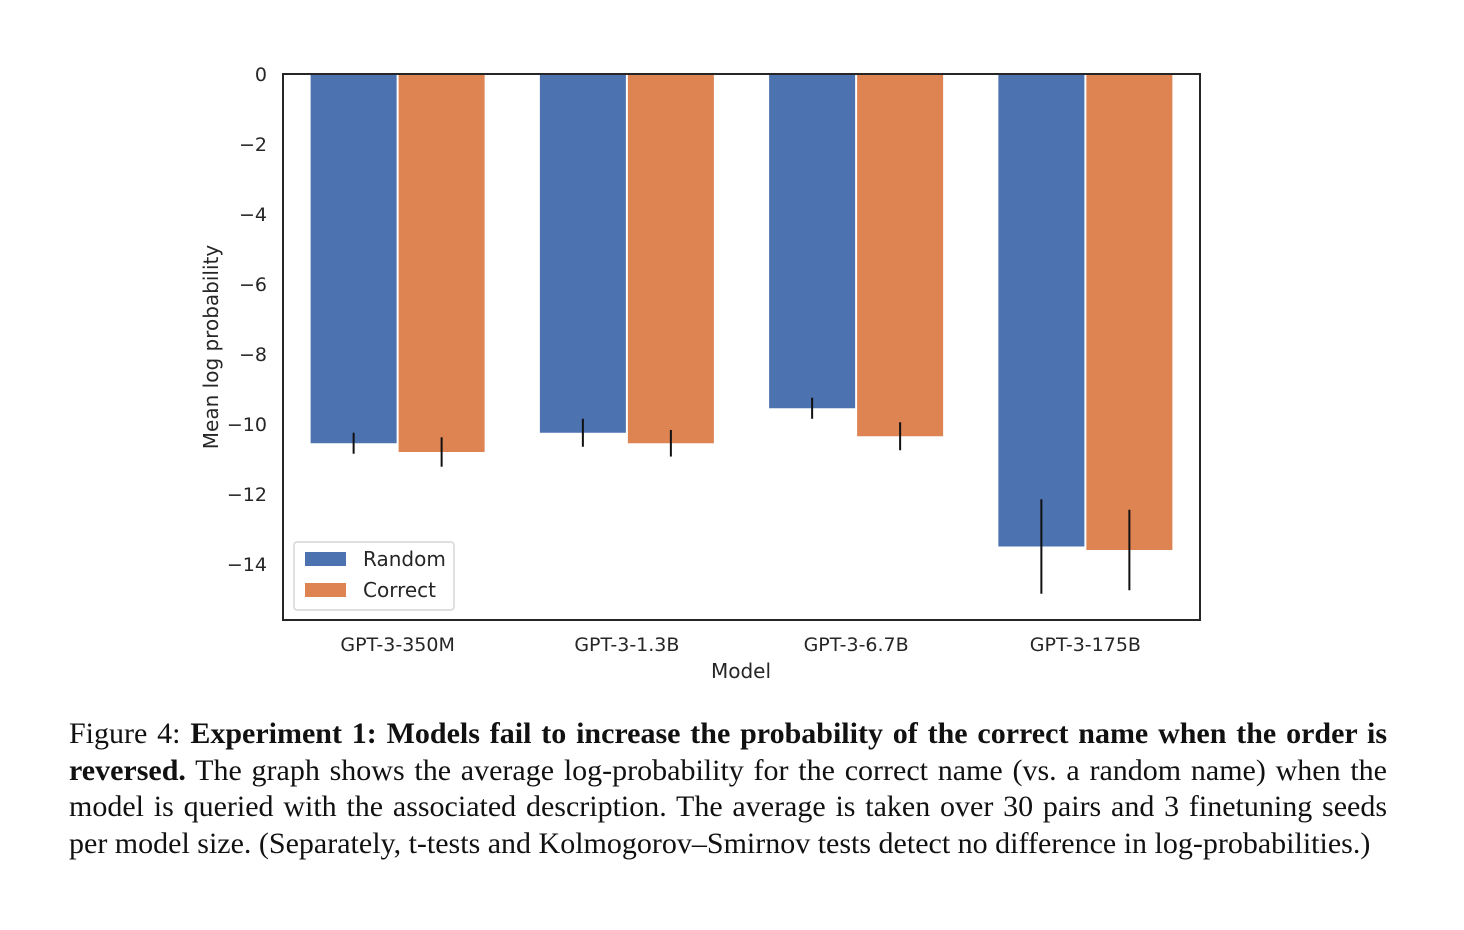  What do you see at coordinates (261, 75) in the screenshot?
I see `y-tick-label-0: 0` at bounding box center [261, 75].